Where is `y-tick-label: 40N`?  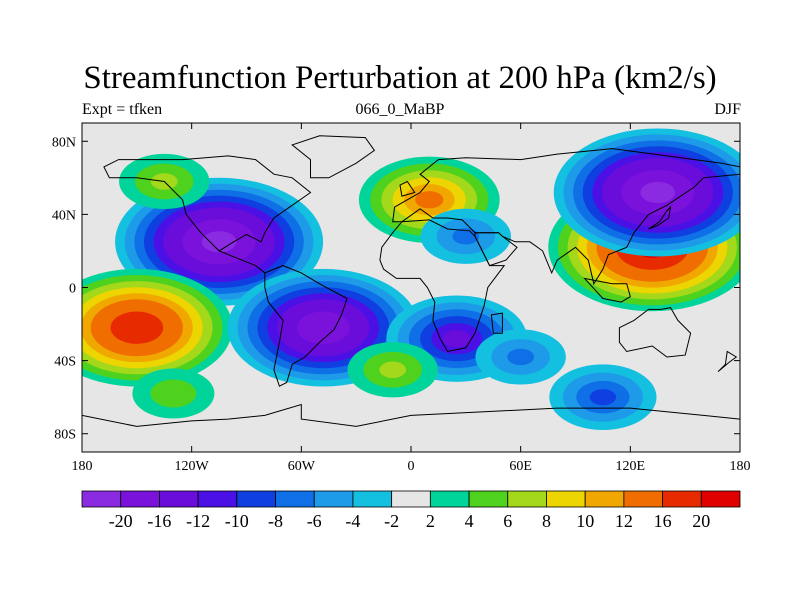 y-tick-label: 40N is located at coordinates (64, 215).